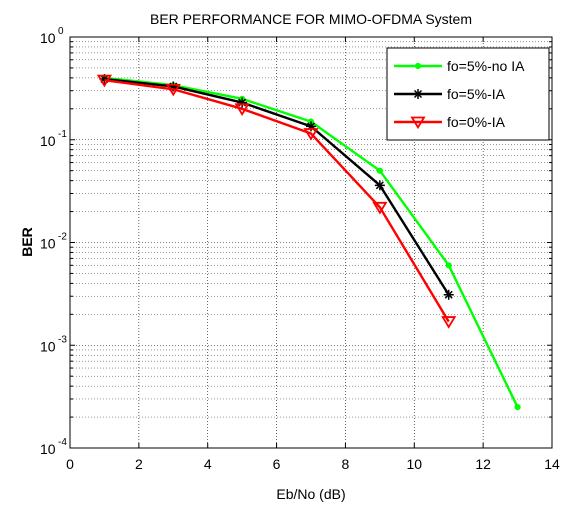 This screenshot has width=574, height=510. What do you see at coordinates (62, 134) in the screenshot?
I see `y-tick-exponent: -1` at bounding box center [62, 134].